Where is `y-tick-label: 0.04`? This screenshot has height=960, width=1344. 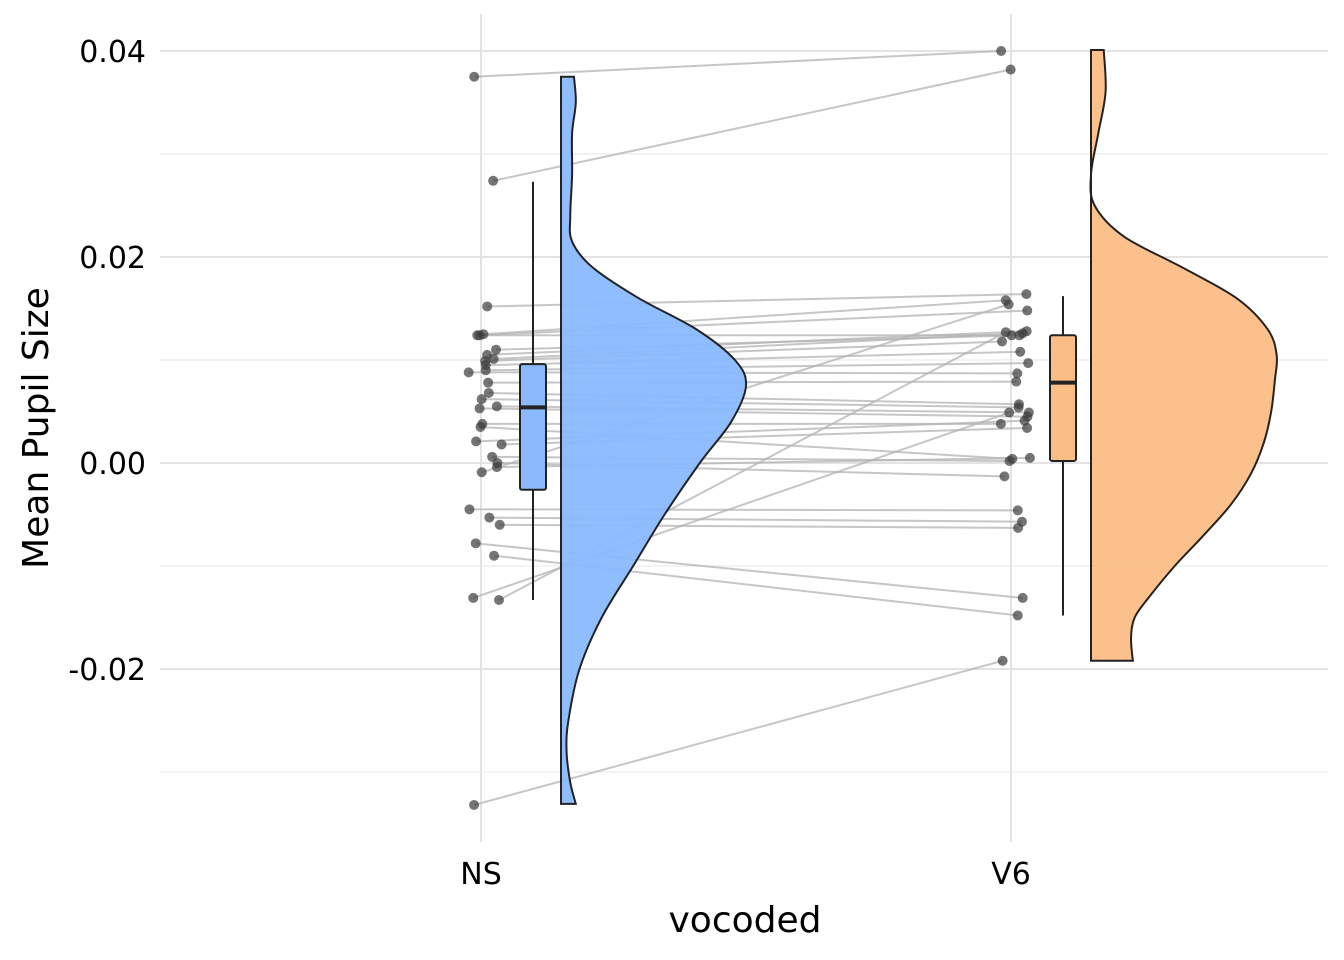 y-tick-label: 0.04 is located at coordinates (112, 52).